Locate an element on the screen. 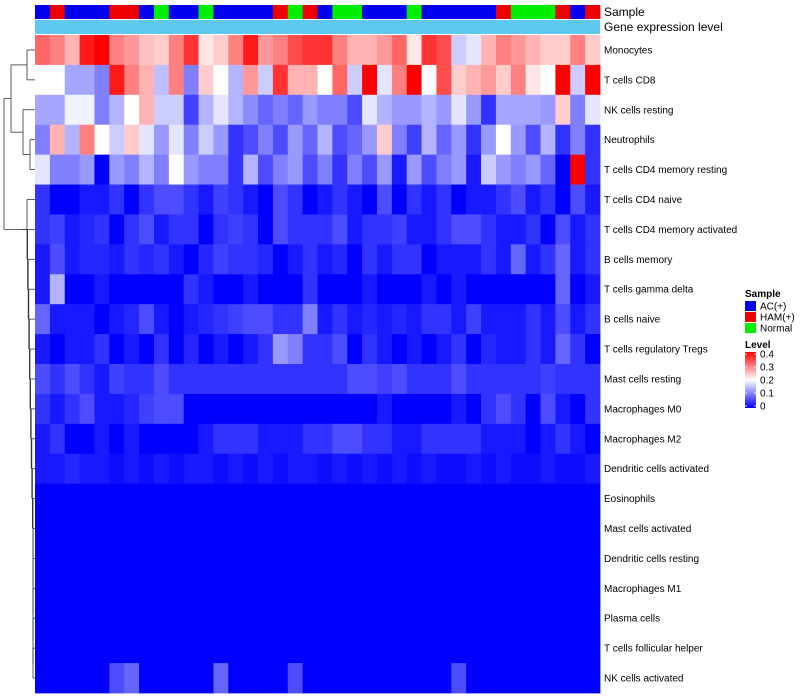 This screenshot has width=800, height=700. row-label: NK cells resting is located at coordinates (638, 110).